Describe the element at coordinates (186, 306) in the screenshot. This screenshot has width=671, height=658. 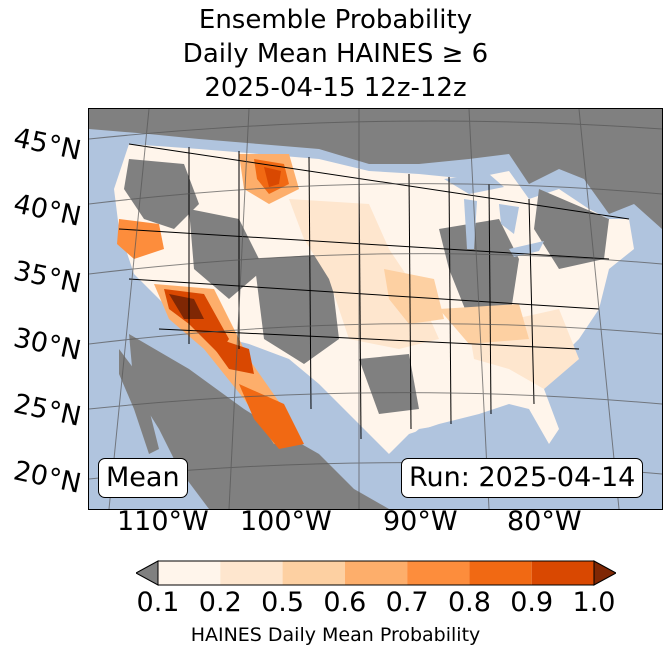
I see `hotspot-nevada-core` at that location.